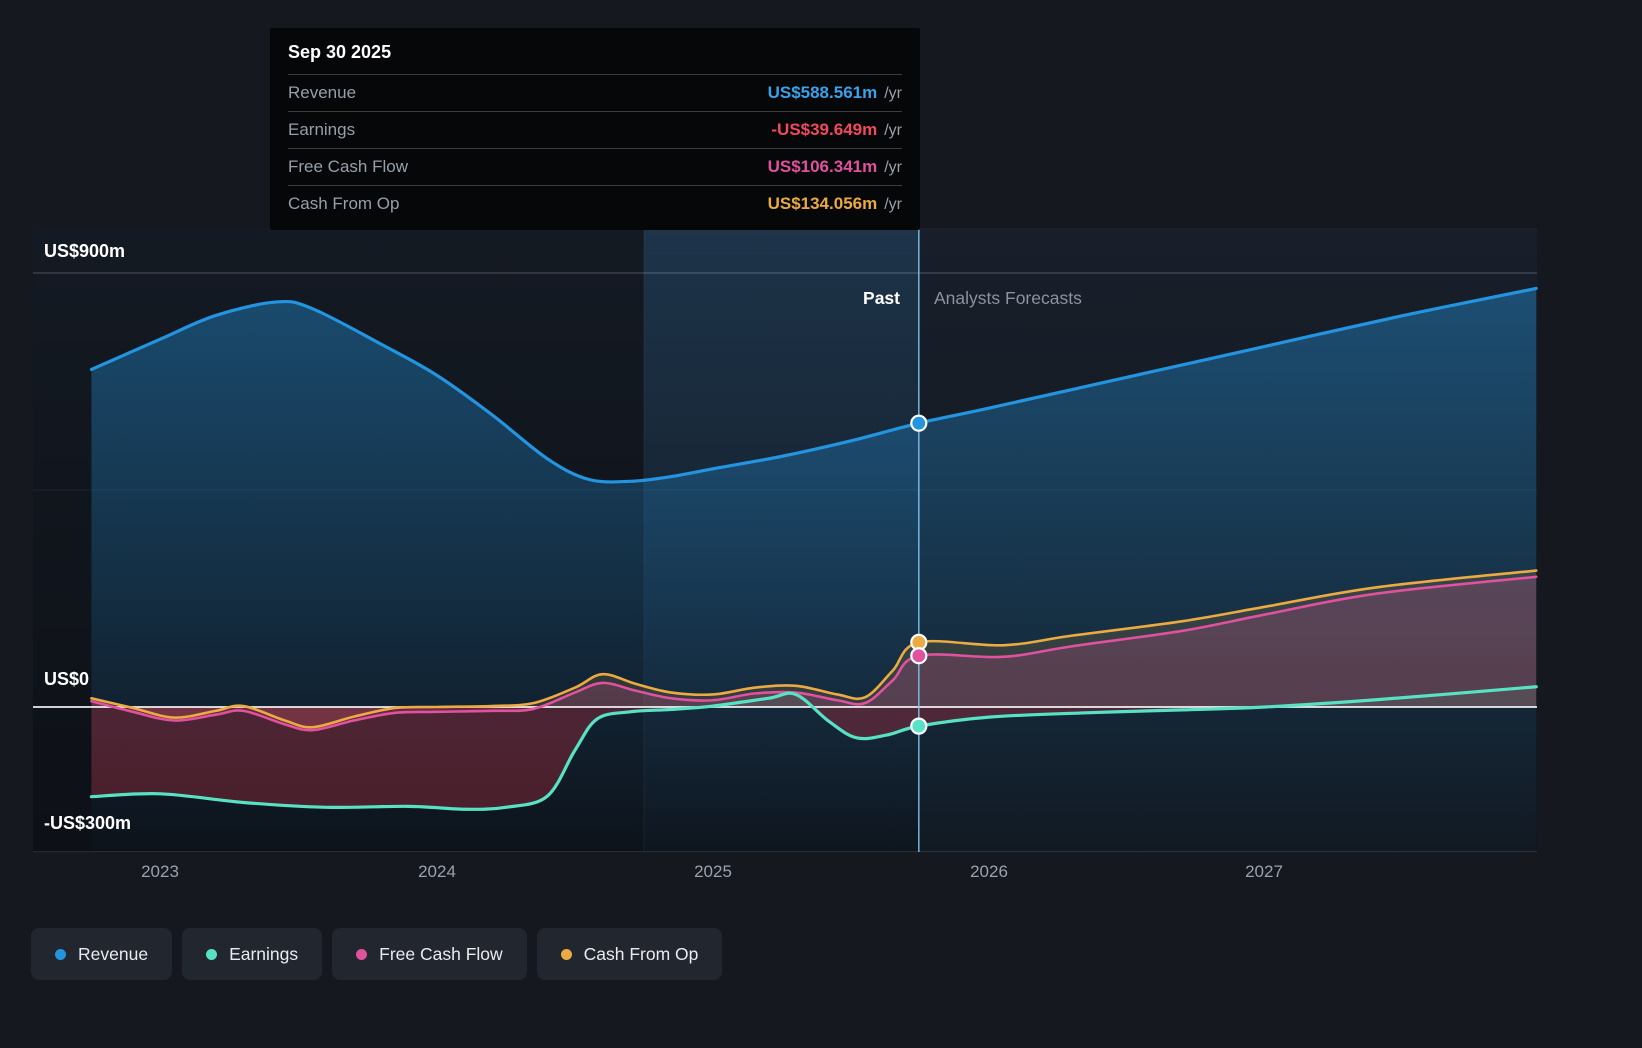 The height and width of the screenshot is (1048, 1642). Describe the element at coordinates (322, 129) in the screenshot. I see `tooltip-label-earnings: Earnings` at that location.